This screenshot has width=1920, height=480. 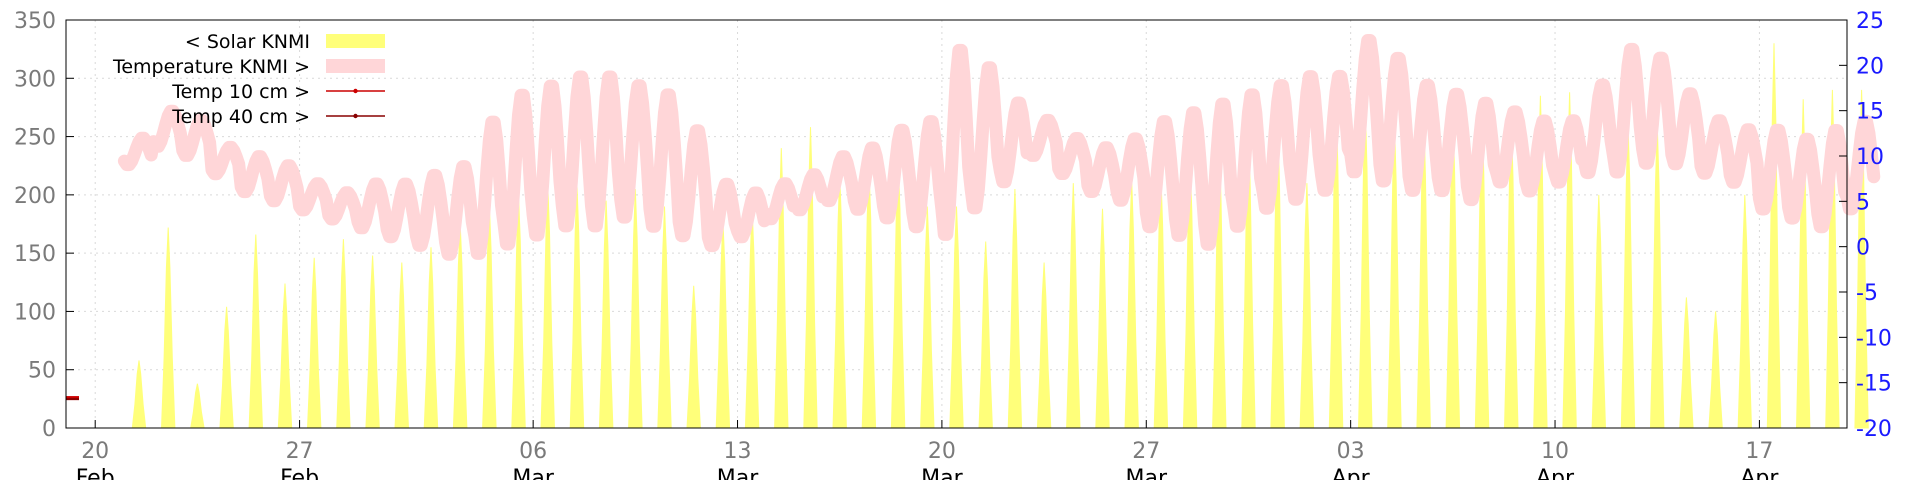 What do you see at coordinates (1870, 112) in the screenshot?
I see `y2-tick-label: 15` at bounding box center [1870, 112].